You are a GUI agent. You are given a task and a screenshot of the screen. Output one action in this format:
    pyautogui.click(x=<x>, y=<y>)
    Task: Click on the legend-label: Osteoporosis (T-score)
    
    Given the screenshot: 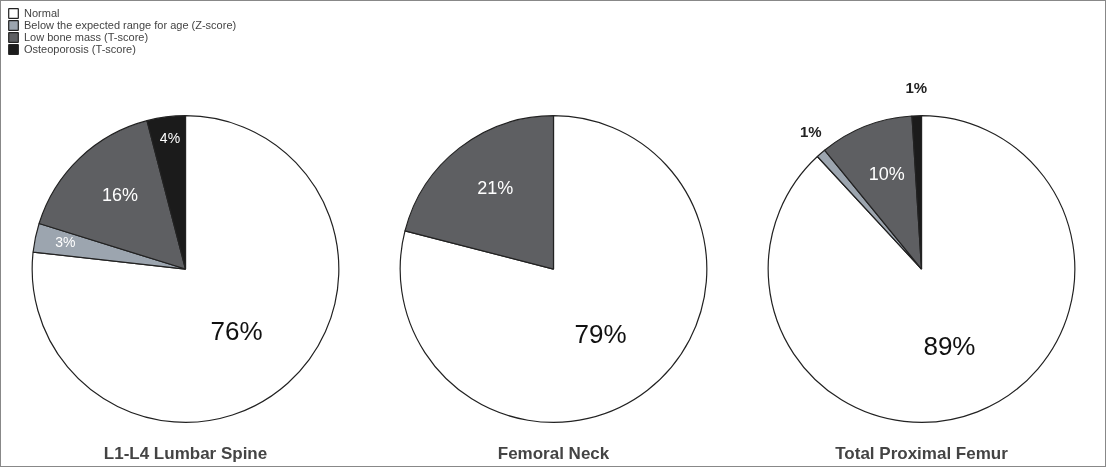 What is the action you would take?
    pyautogui.click(x=80, y=49)
    